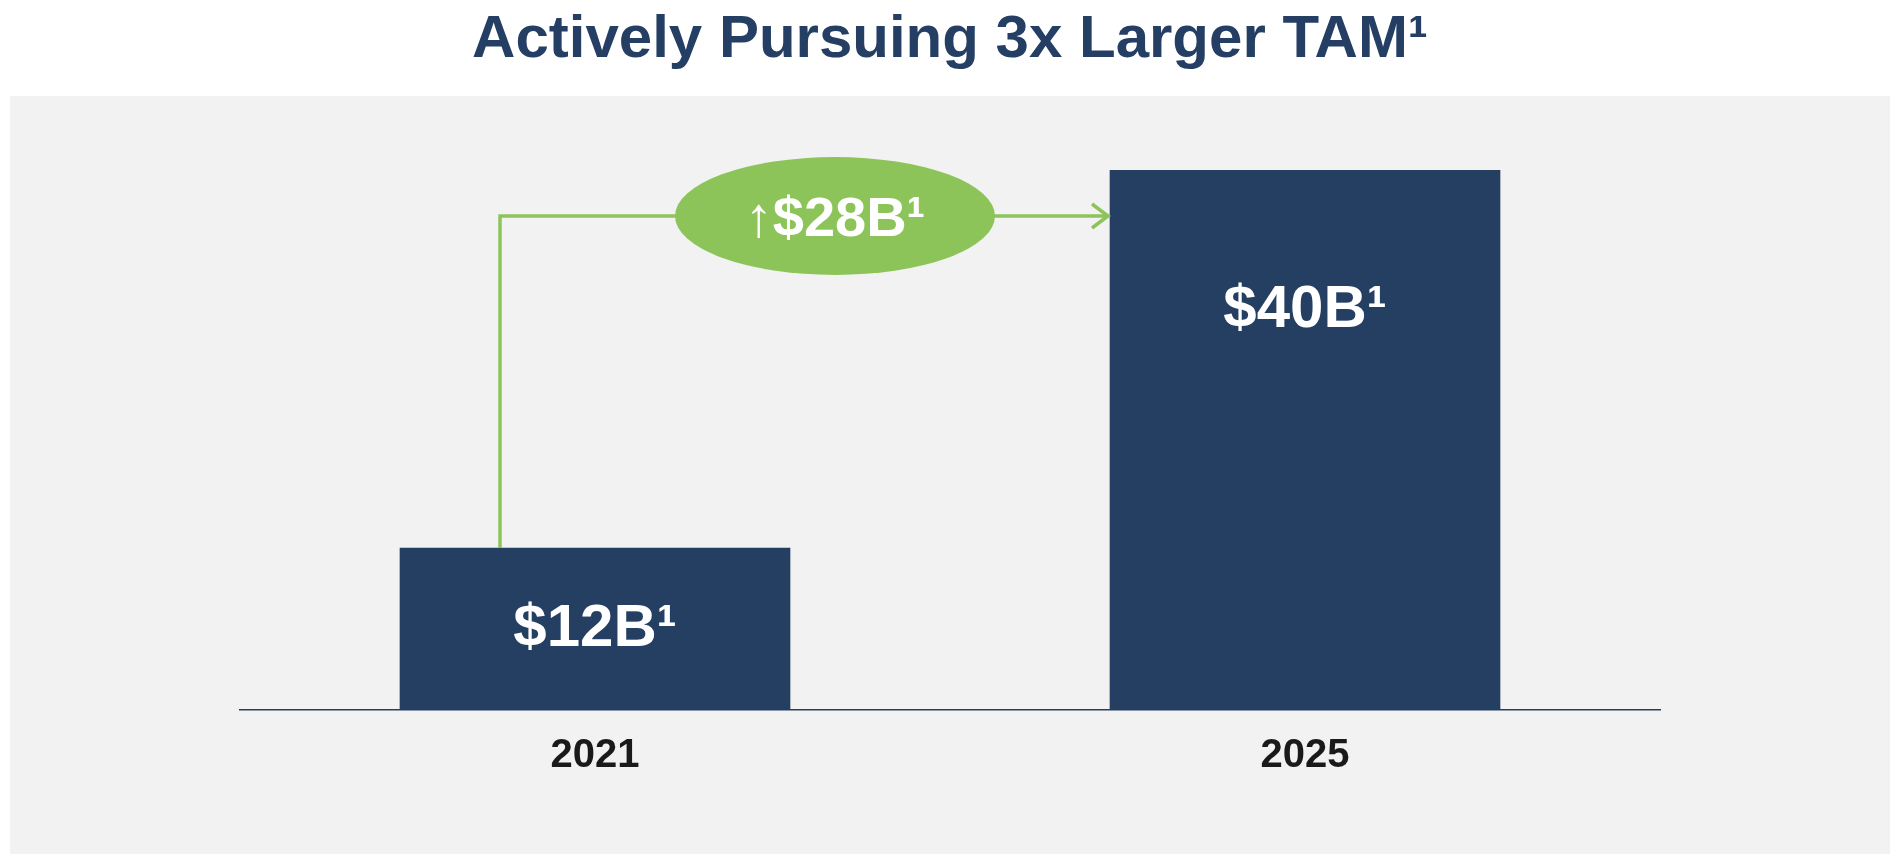  What do you see at coordinates (950, 36) in the screenshot?
I see `chart-title: Actively Pursuing 3x Larger TAM¹` at bounding box center [950, 36].